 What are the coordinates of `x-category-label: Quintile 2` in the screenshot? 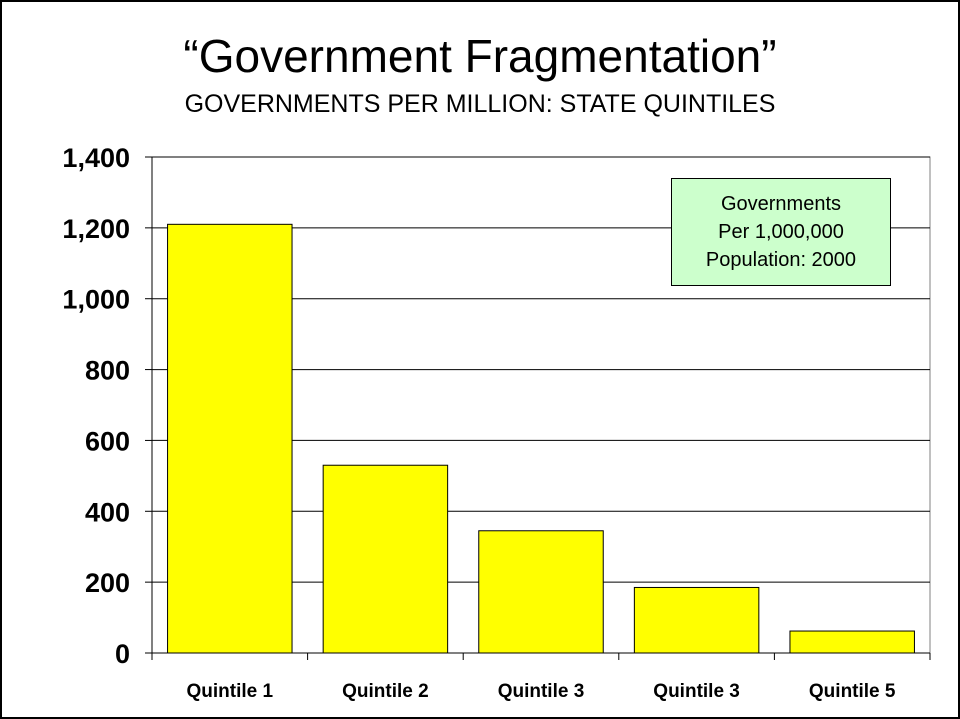 It's located at (385, 691).